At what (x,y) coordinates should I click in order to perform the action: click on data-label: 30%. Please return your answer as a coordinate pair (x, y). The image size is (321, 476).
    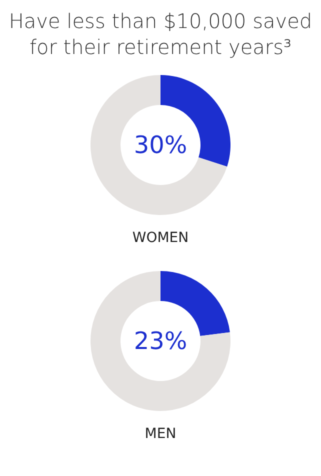
    Looking at the image, I should click on (160, 145).